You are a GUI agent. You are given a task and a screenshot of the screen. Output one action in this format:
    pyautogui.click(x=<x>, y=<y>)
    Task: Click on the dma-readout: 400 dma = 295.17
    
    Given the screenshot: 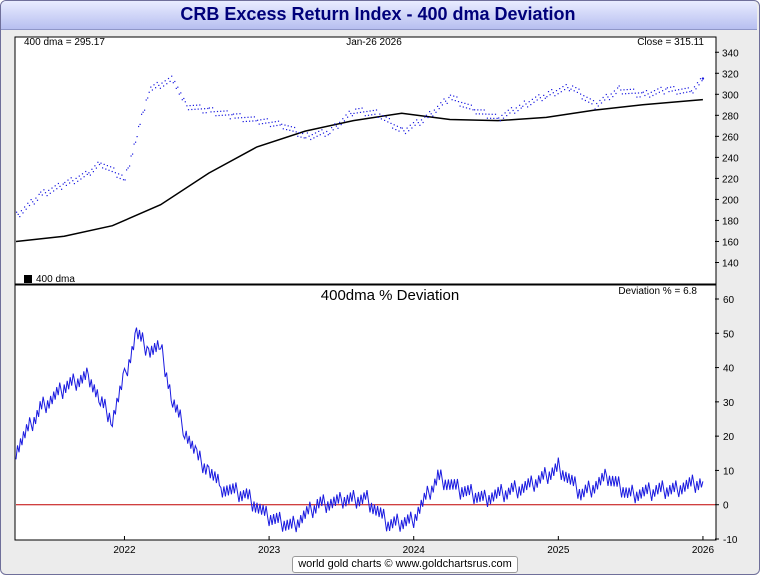 What is the action you would take?
    pyautogui.click(x=64, y=42)
    